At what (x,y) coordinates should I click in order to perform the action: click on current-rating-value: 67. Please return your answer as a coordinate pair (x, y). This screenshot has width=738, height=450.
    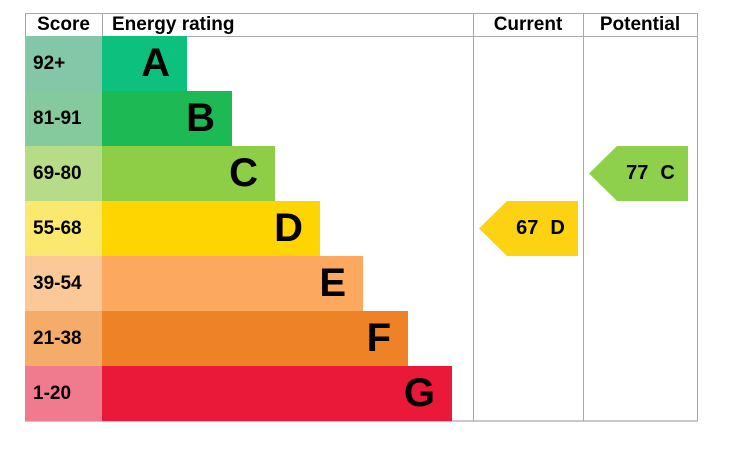
    Looking at the image, I should click on (527, 228).